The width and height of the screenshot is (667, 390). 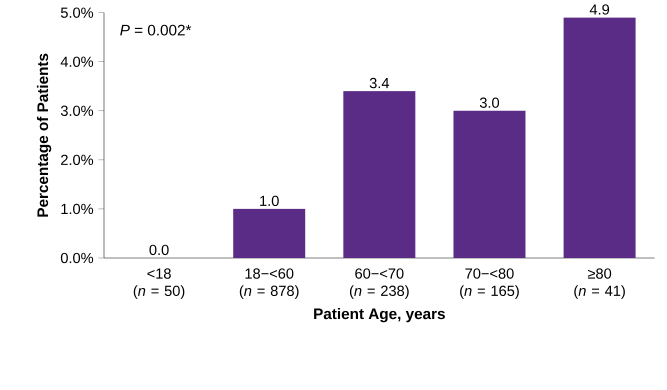 I want to click on y-tick-label: 2.0%, so click(x=77, y=160).